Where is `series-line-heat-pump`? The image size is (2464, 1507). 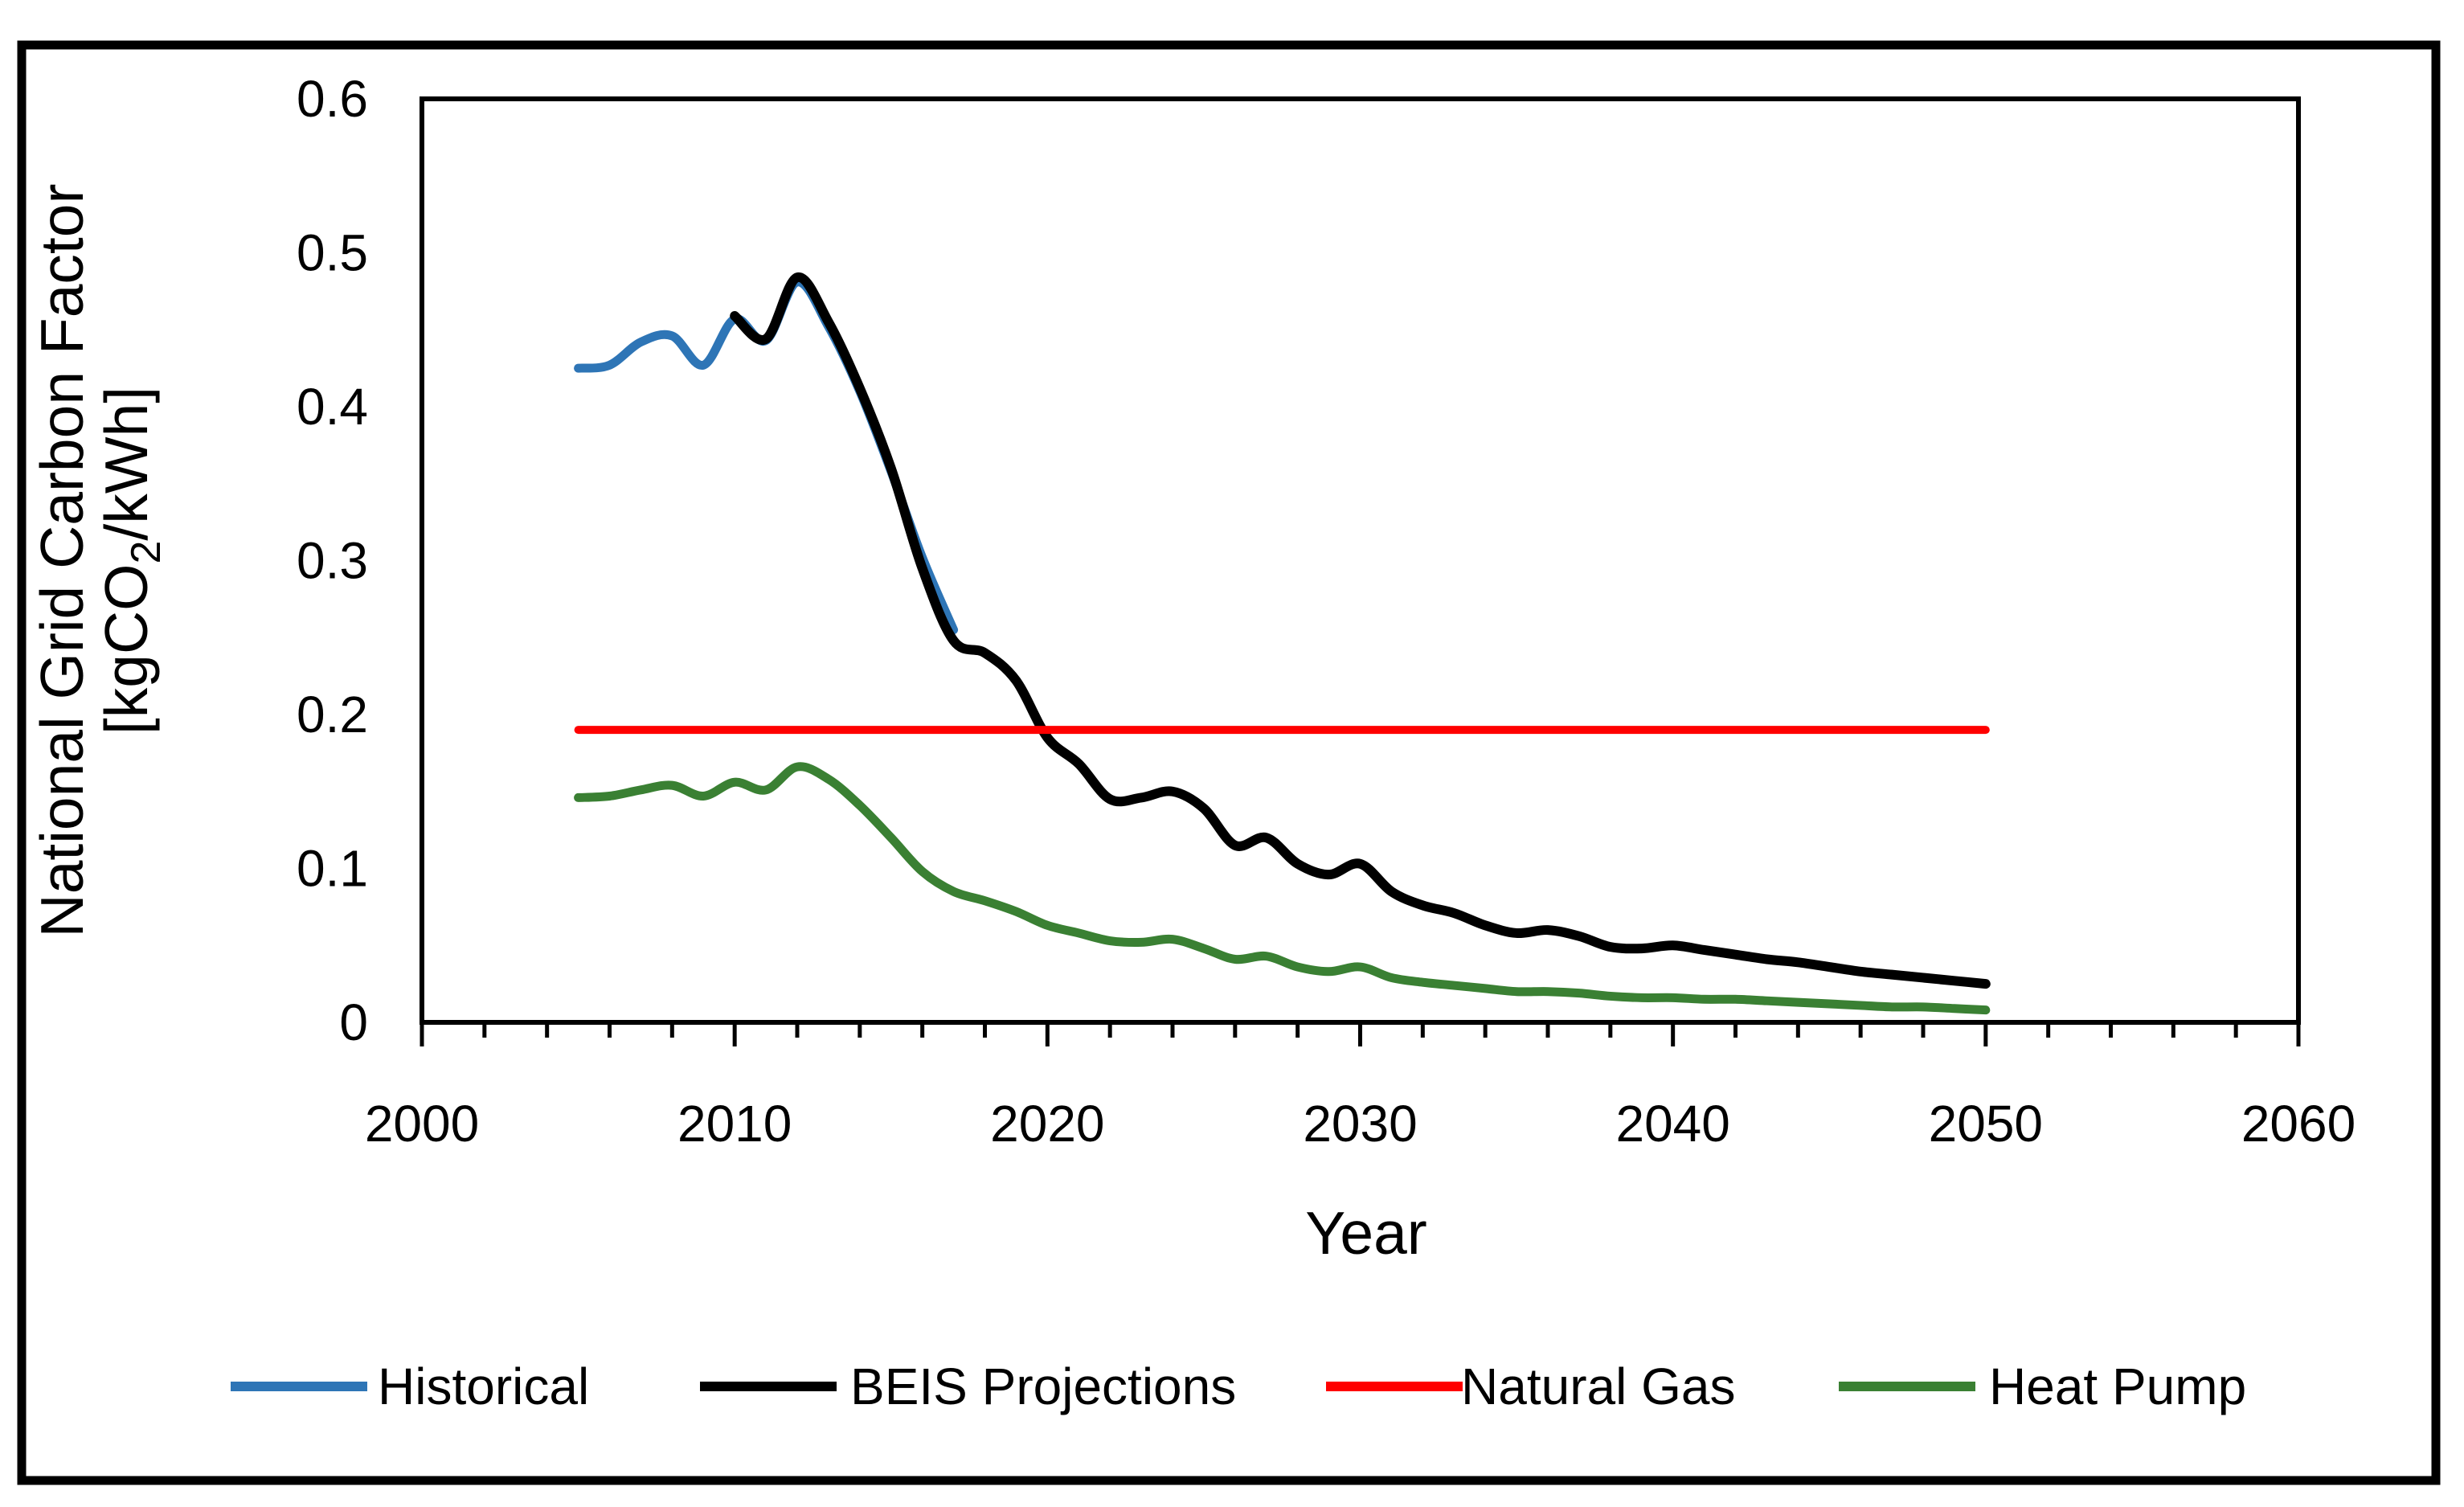 series-line-heat-pump is located at coordinates (1282, 888).